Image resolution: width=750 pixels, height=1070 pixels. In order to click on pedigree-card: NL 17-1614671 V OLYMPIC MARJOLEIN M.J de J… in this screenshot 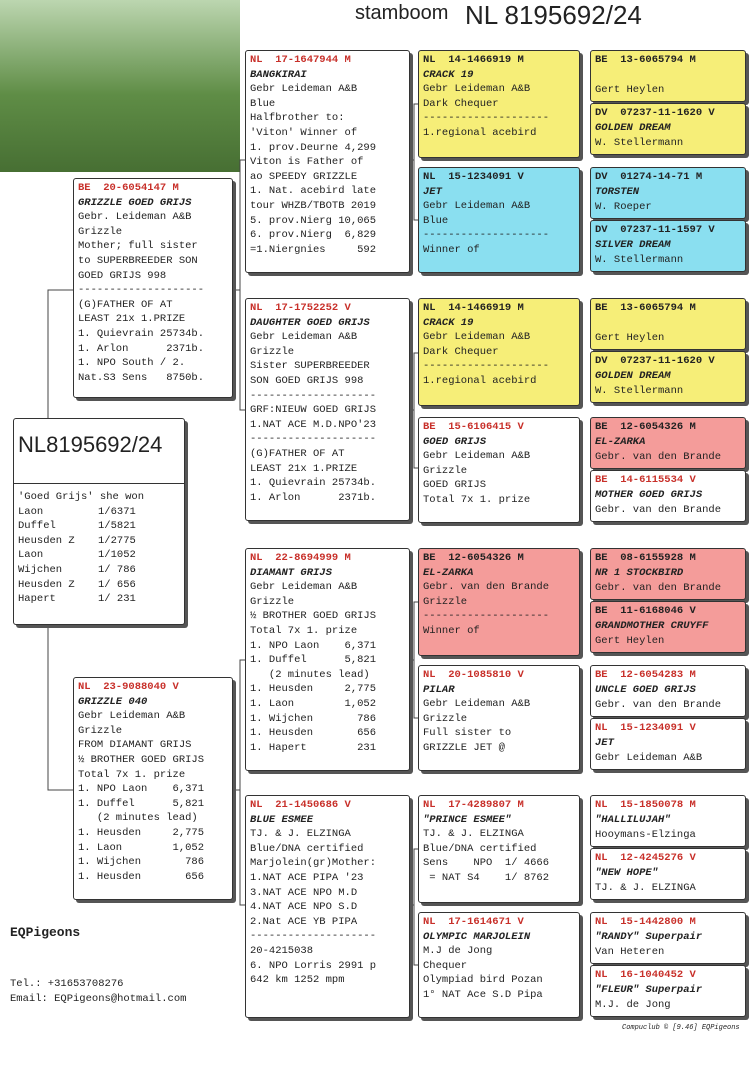, I will do `click(499, 965)`.